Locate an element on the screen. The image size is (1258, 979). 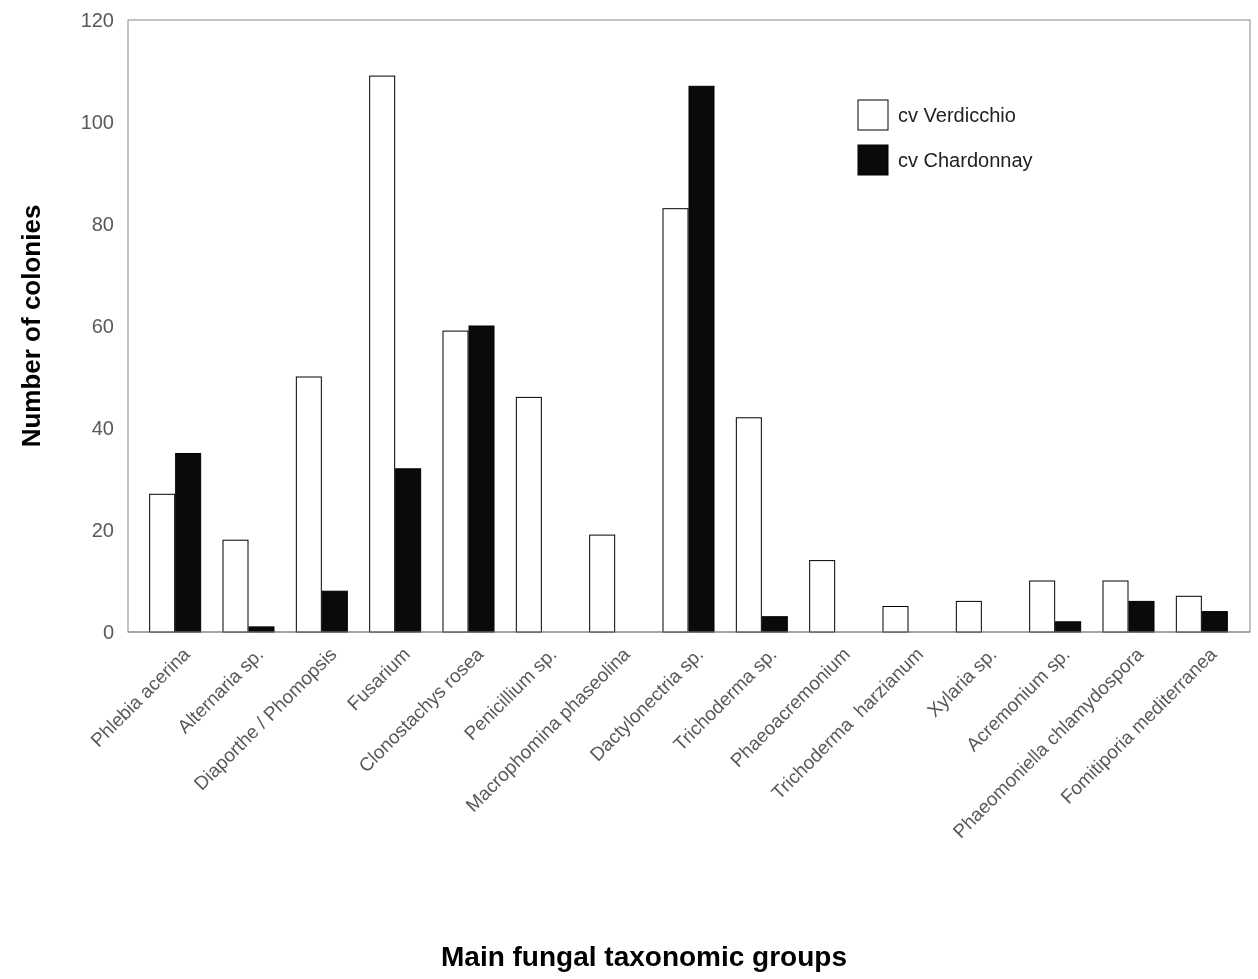
x-axis-title: Main fungal taxonomic groups is located at coordinates (644, 956).